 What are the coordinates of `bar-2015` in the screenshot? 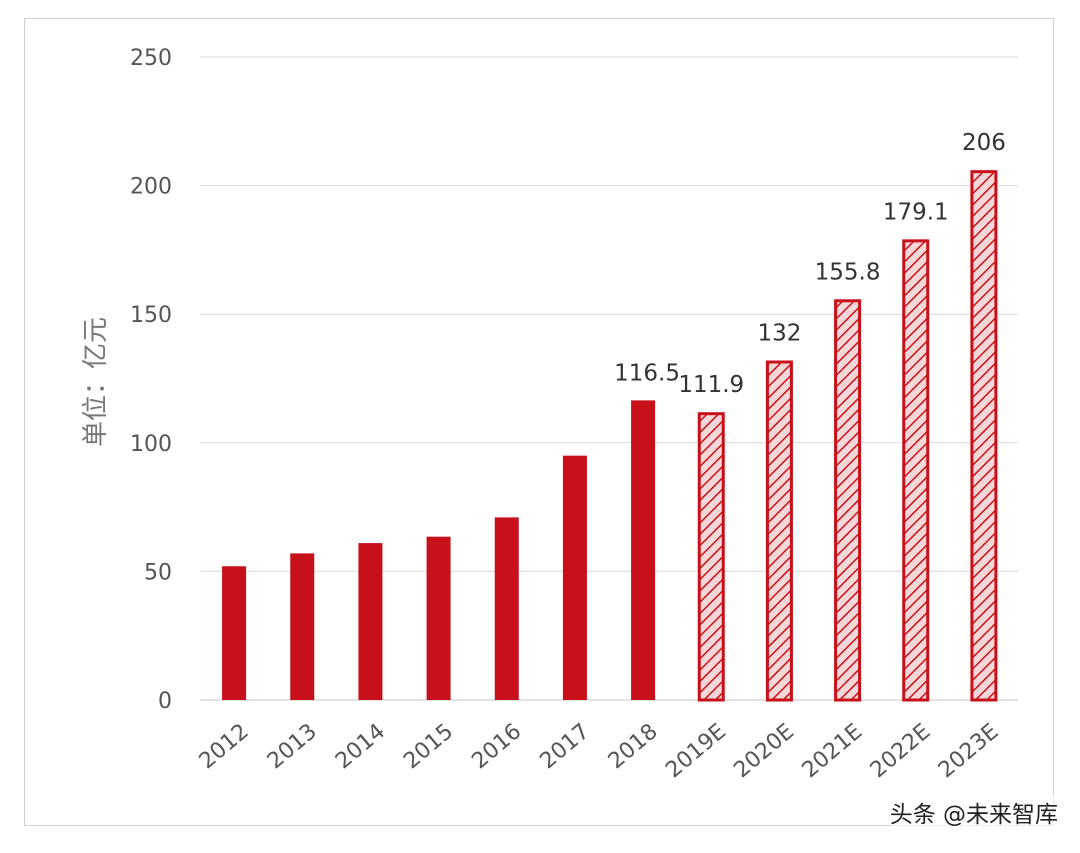 It's located at (438, 618).